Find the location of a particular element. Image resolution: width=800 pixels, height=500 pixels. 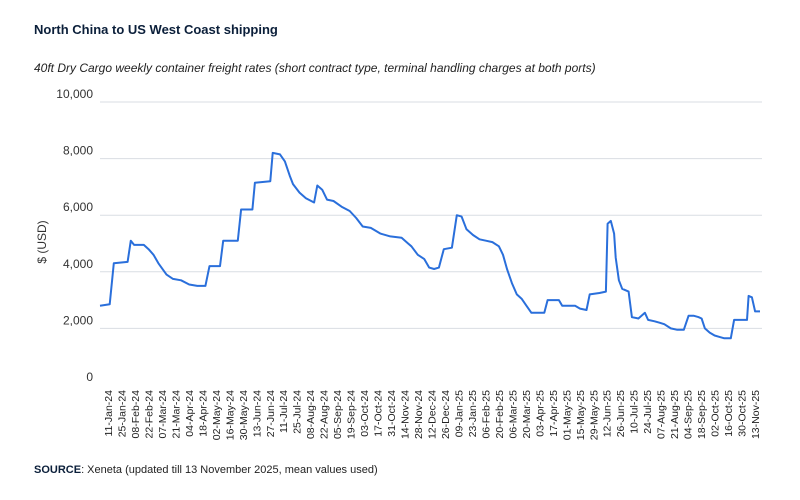

source-label: SOURCE is located at coordinates (58, 470).